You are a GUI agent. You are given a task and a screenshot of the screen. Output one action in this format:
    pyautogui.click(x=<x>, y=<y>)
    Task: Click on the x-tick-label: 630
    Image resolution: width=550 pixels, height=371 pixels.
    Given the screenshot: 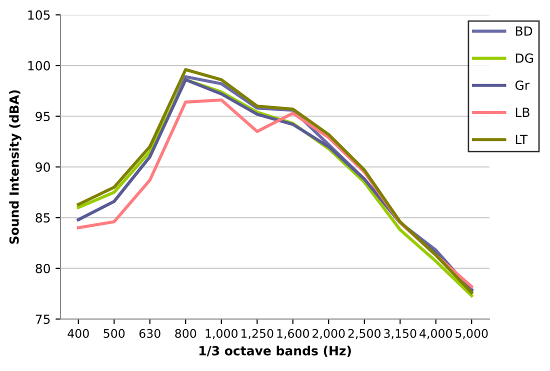 What is the action you would take?
    pyautogui.click(x=149, y=333)
    